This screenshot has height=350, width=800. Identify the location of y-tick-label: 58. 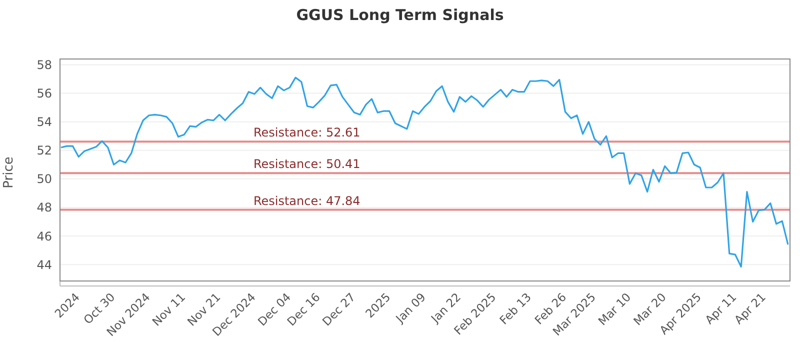
(44, 65).